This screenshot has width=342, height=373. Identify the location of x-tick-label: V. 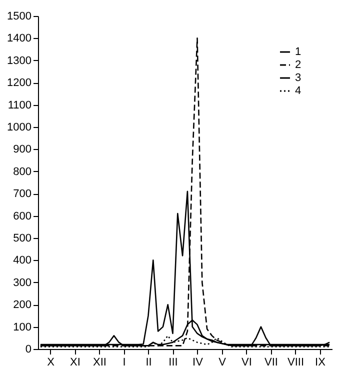
(222, 362).